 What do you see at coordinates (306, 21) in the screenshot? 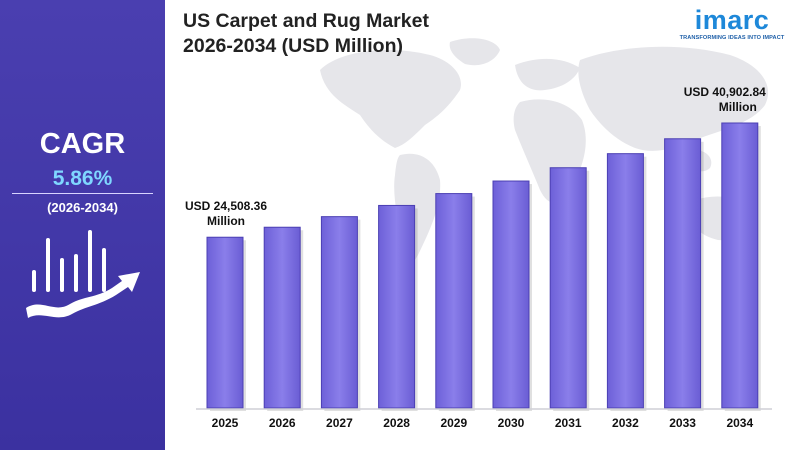
I see `title-line-1: US Carpet and Rug Market` at bounding box center [306, 21].